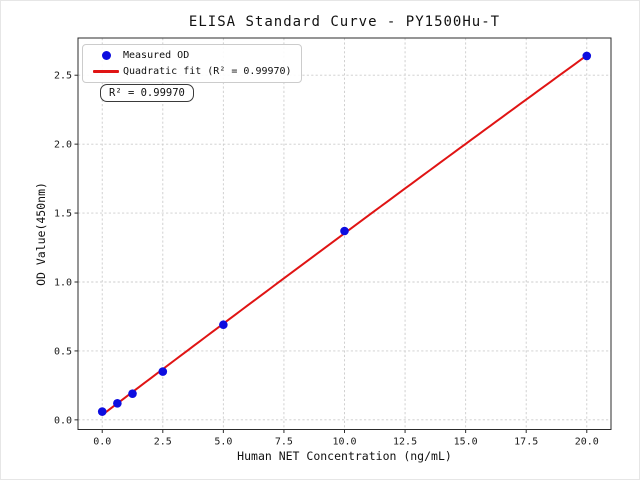  Describe the element at coordinates (587, 442) in the screenshot. I see `x-tick-label: 20.0` at that location.